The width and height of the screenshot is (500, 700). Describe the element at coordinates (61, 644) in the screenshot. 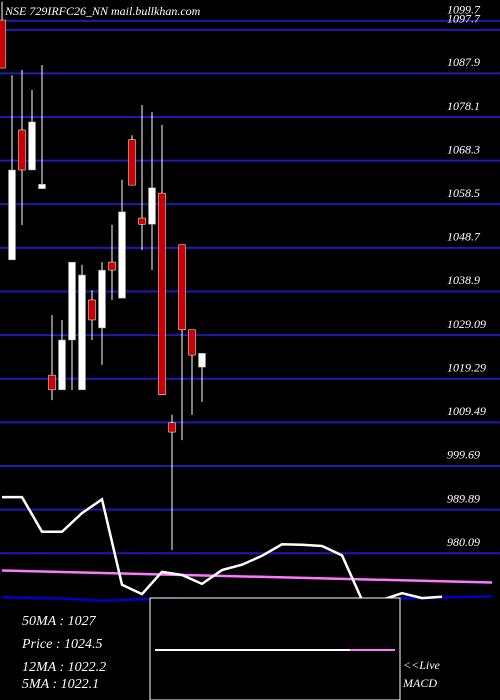

I see `stat: Price : 1024.5` at that location.